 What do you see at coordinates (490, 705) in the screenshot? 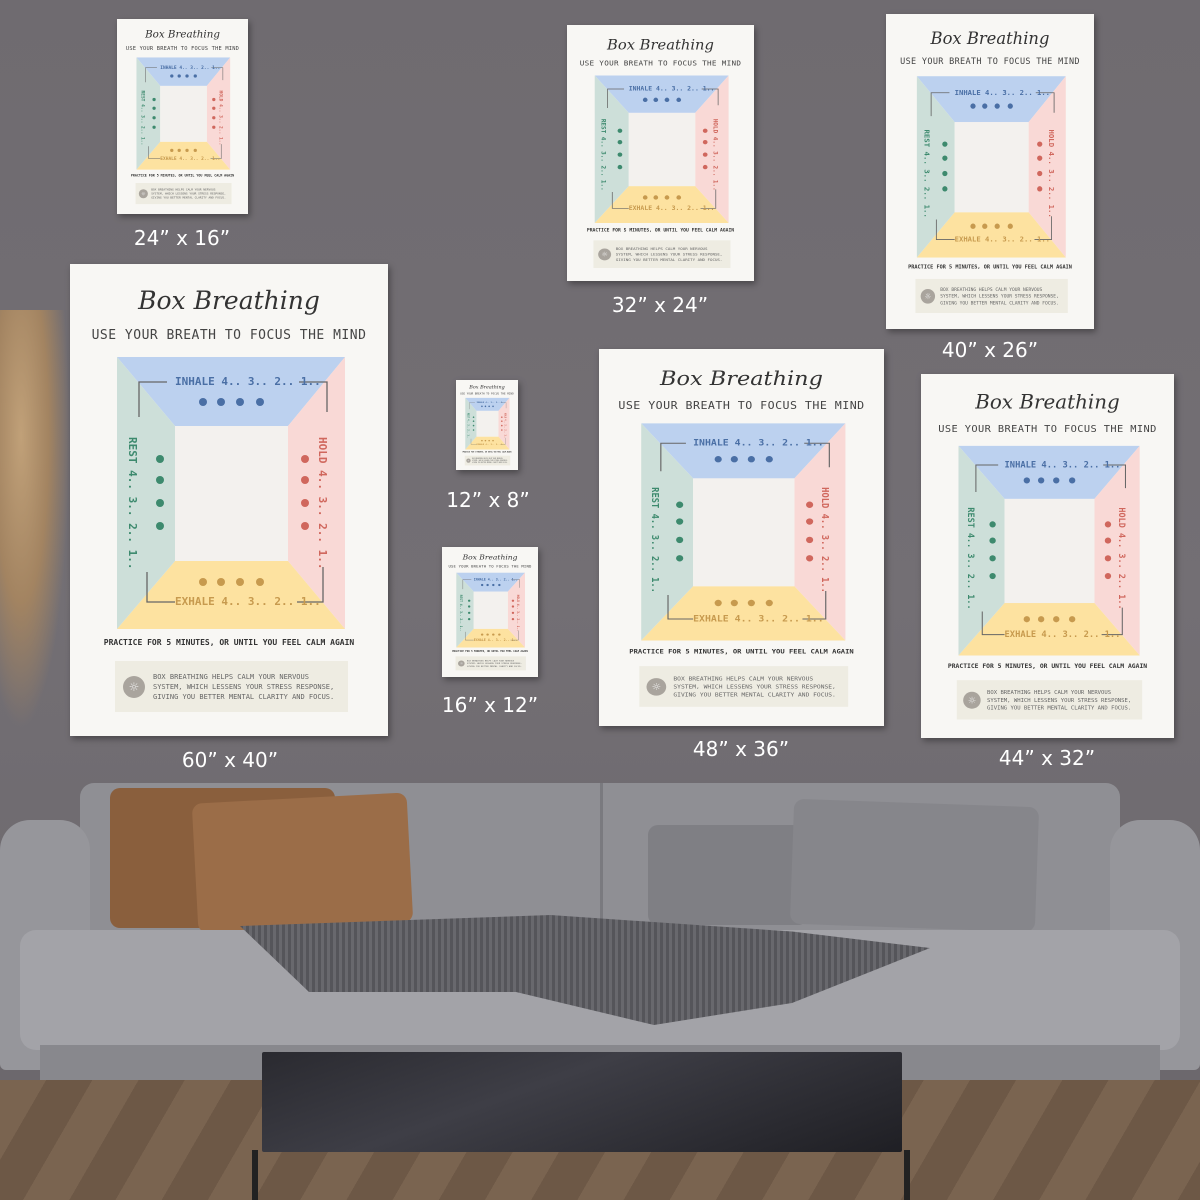
I see `size-label: 16” x 12”` at bounding box center [490, 705].